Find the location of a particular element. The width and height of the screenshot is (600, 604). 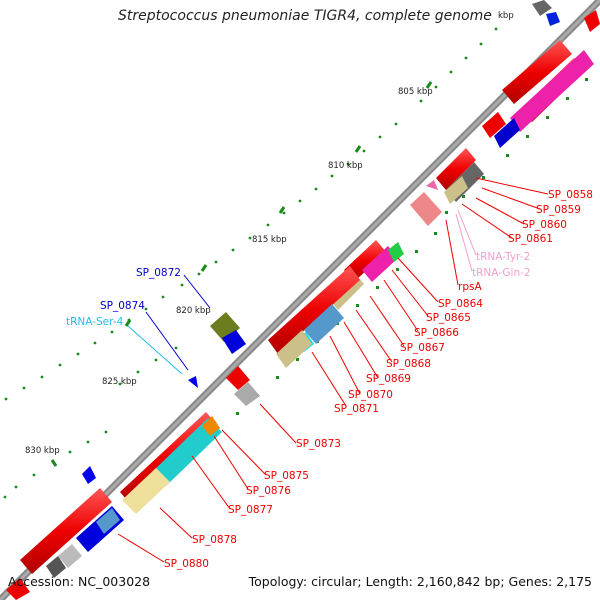

gene-band-e is located at coordinates (507, 133).